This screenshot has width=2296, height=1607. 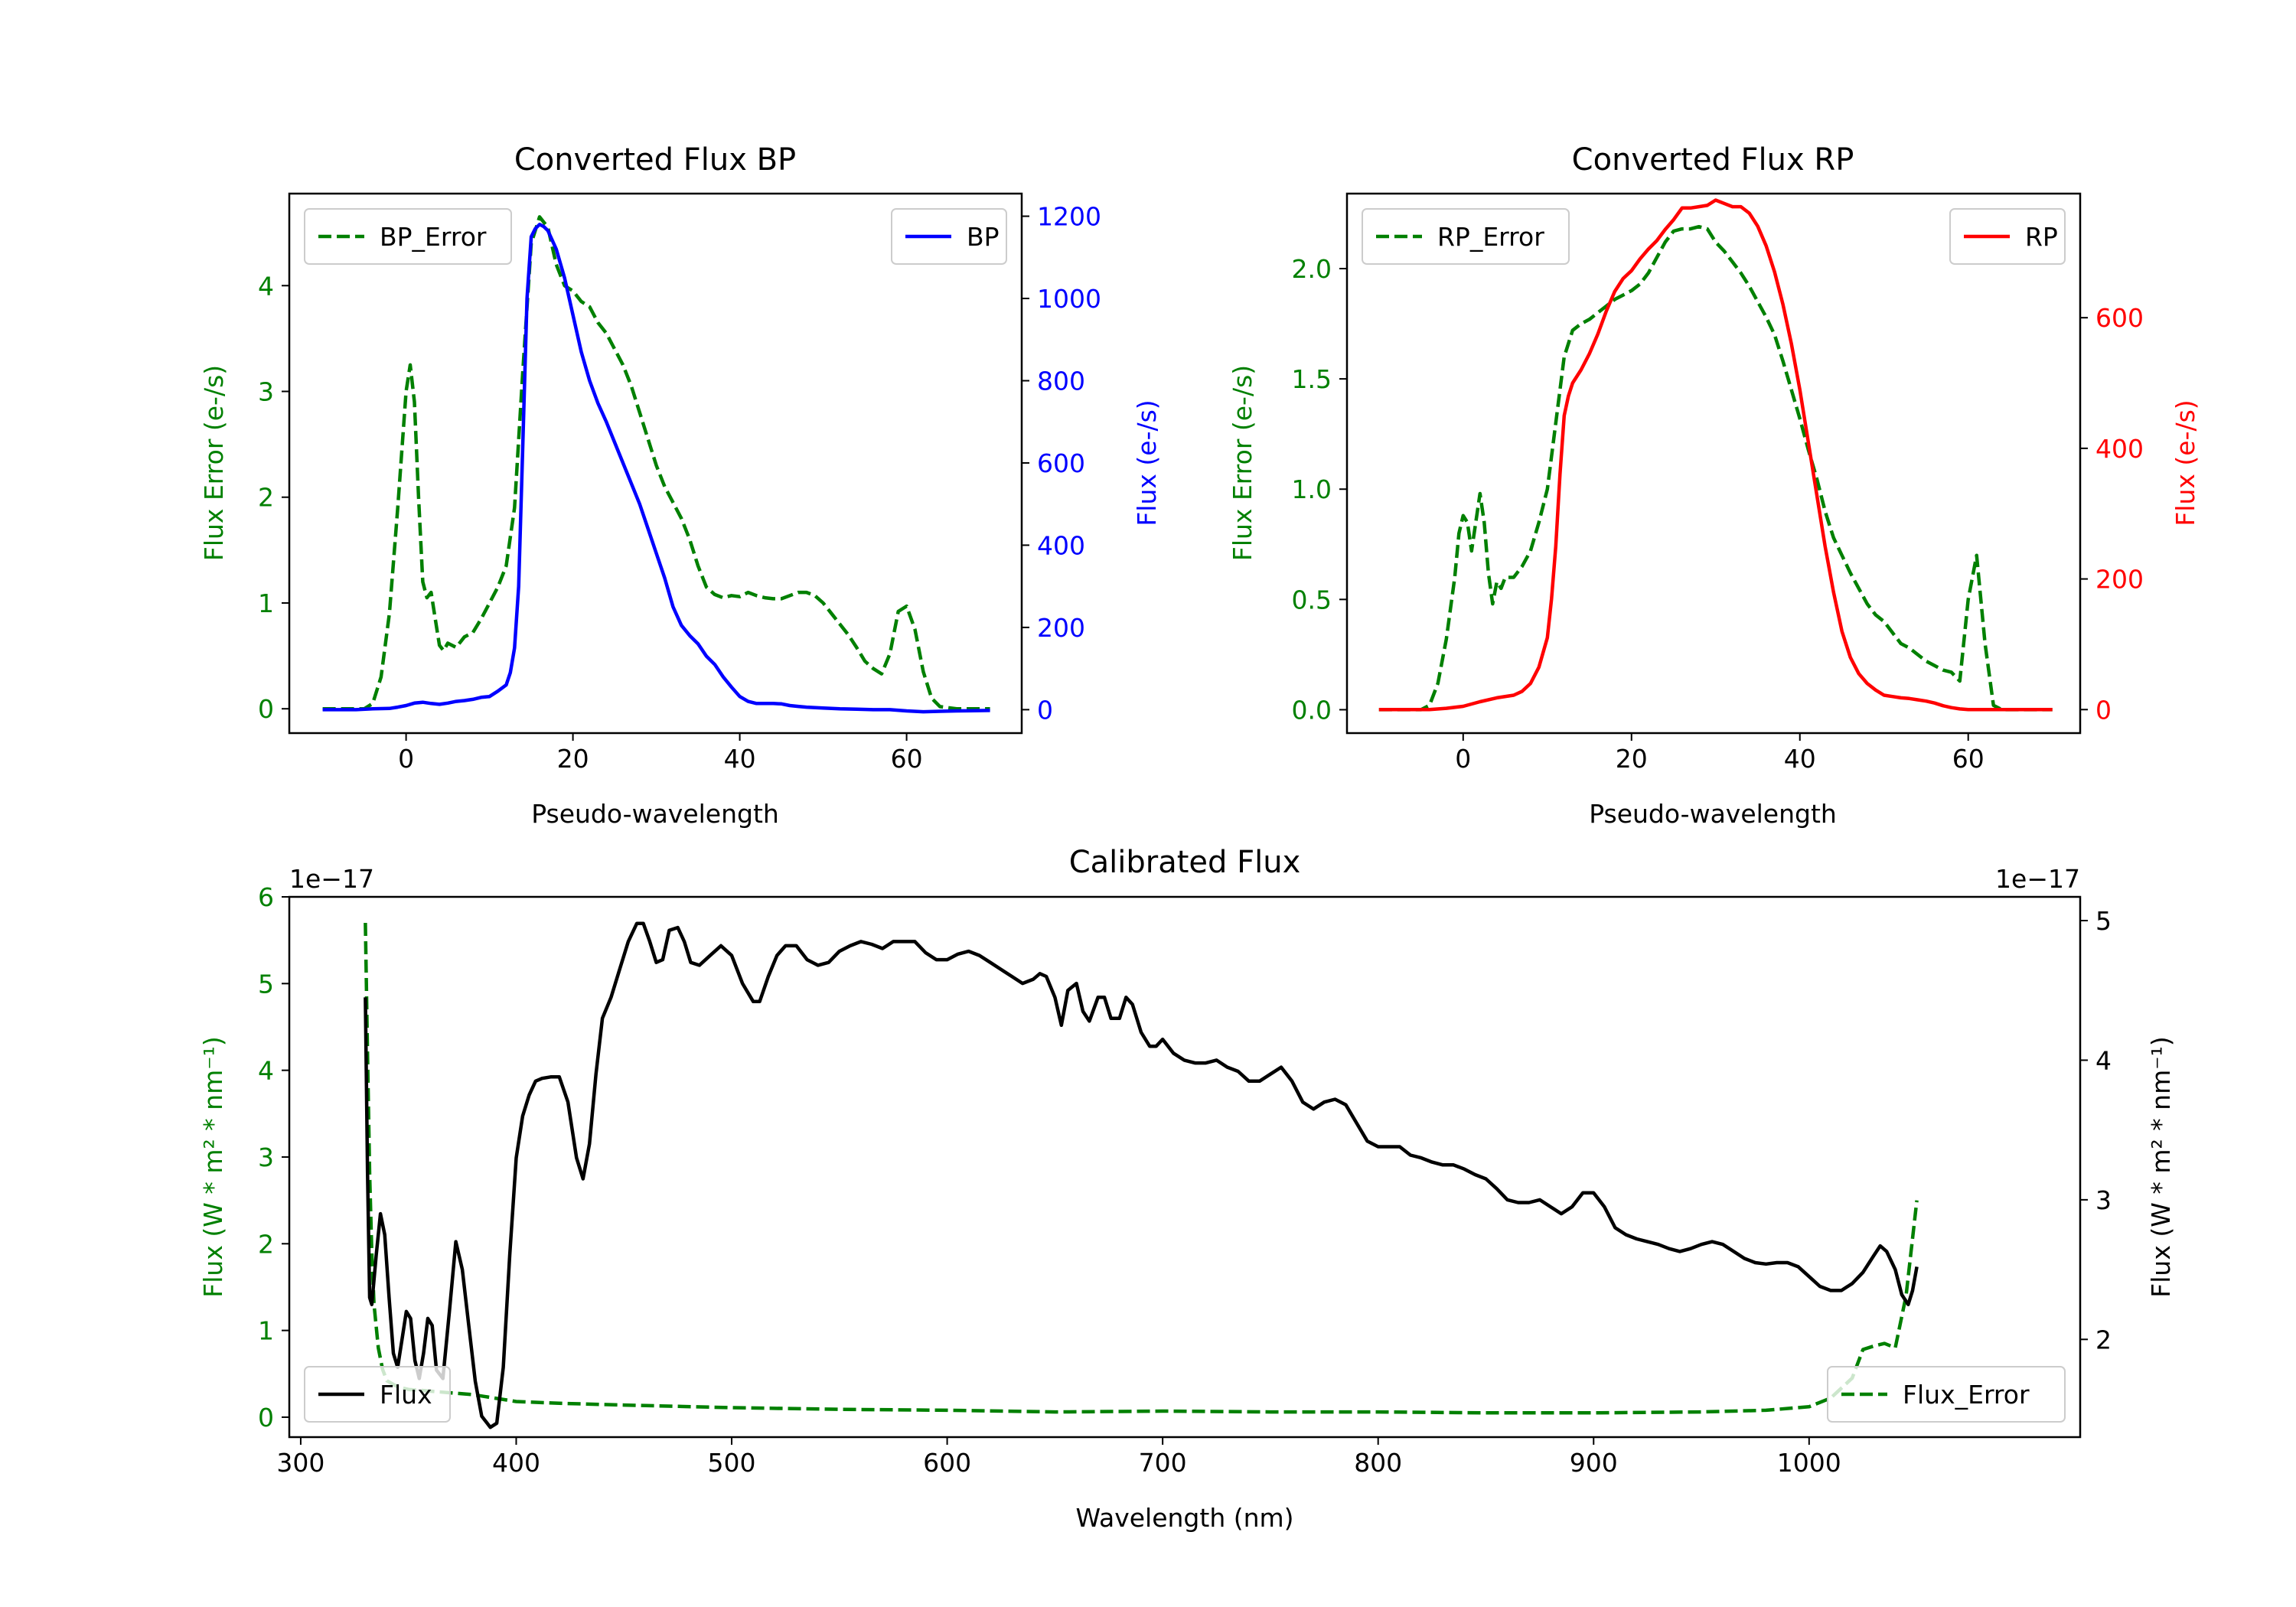 I want to click on cal-left-ytick-label: 3, so click(x=266, y=1157).